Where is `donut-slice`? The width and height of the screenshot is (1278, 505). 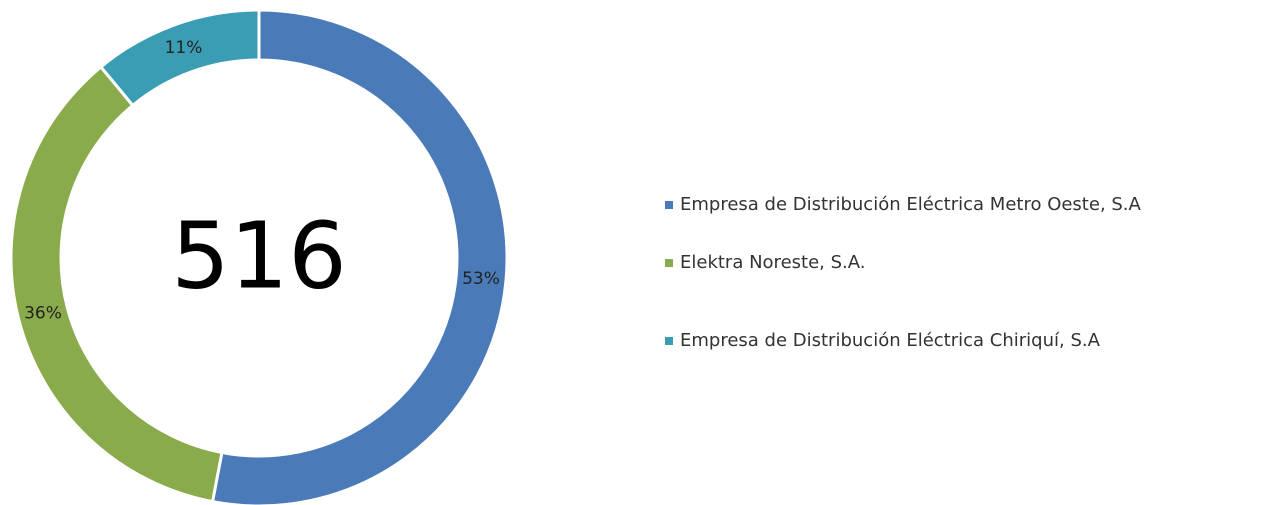
donut-slice is located at coordinates (179, 58).